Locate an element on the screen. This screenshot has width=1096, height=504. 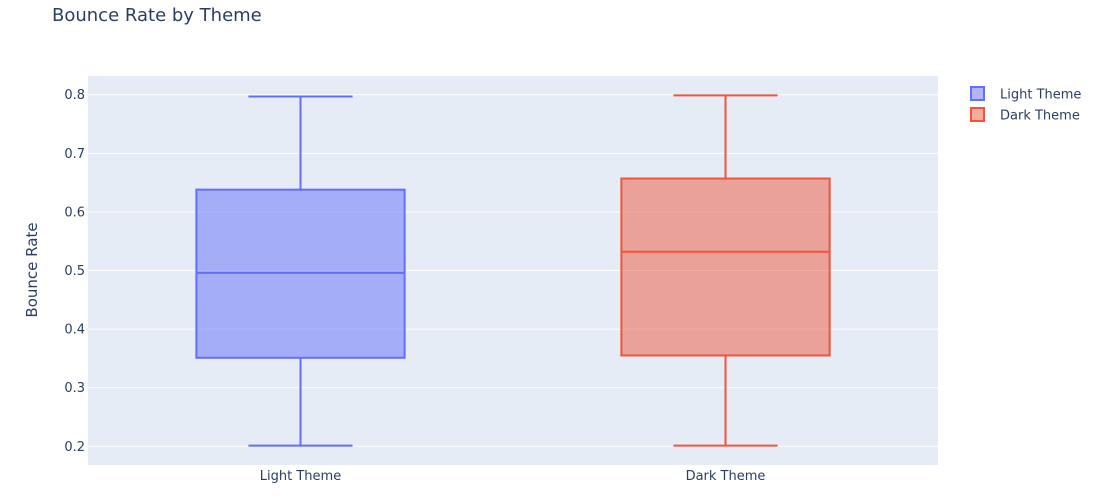
legend-label: Dark Theme is located at coordinates (1040, 116).